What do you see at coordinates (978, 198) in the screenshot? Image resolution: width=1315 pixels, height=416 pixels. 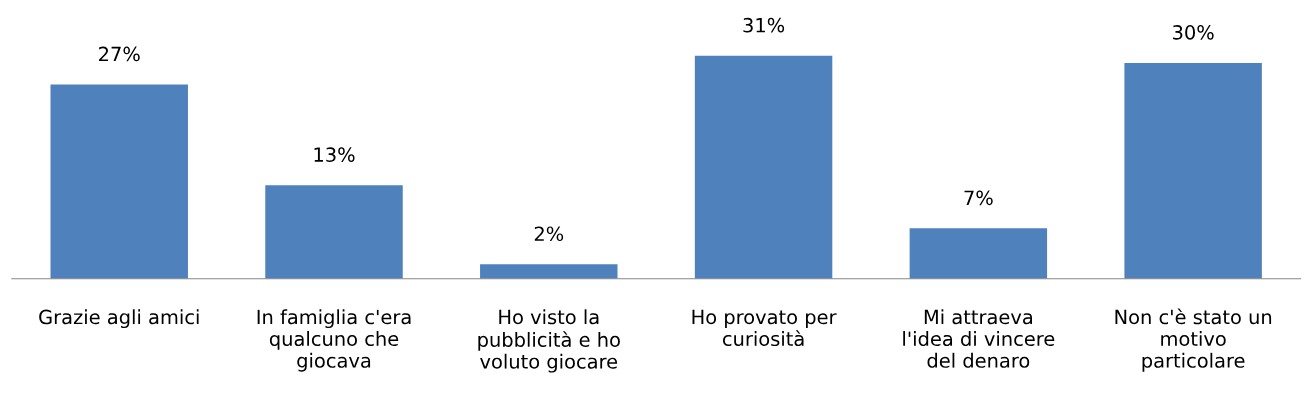 I see `data-label: 7%` at bounding box center [978, 198].